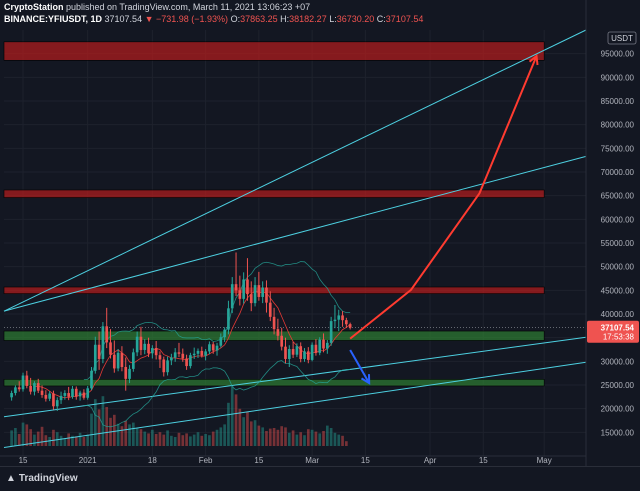  What do you see at coordinates (365, 379) in the screenshot?
I see `projection-down-arrow-head` at bounding box center [365, 379].